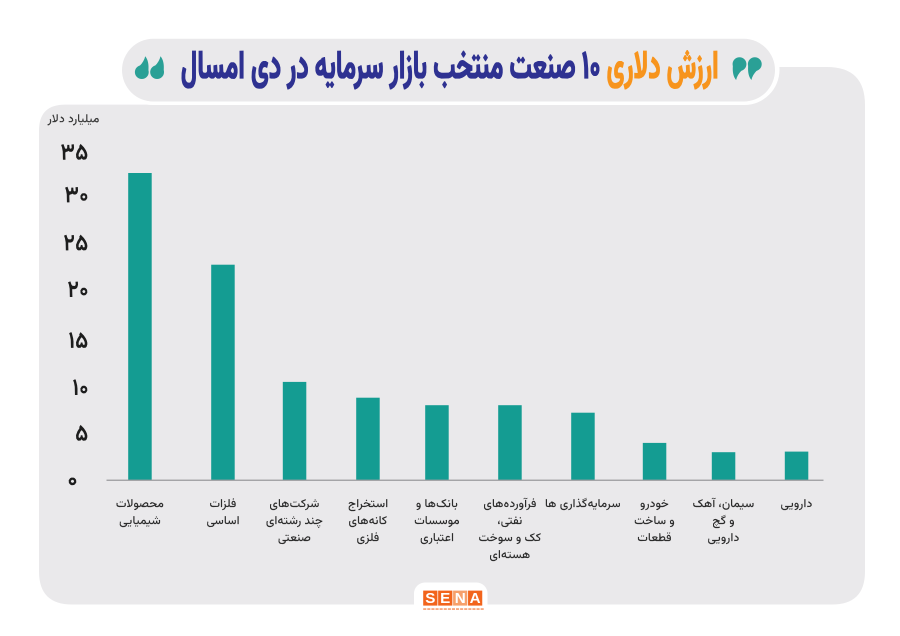 Image resolution: width=900 pixels, height=636 pixels. Describe the element at coordinates (475, 598) in the screenshot. I see `svg-text: A` at that location.